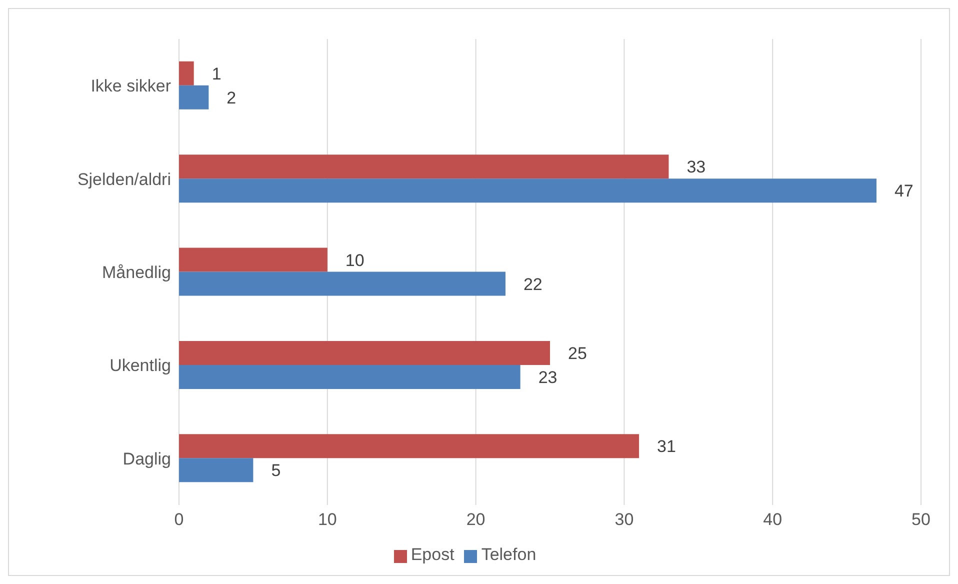 The image size is (958, 584). What do you see at coordinates (276, 470) in the screenshot?
I see `data-label: 5` at bounding box center [276, 470].